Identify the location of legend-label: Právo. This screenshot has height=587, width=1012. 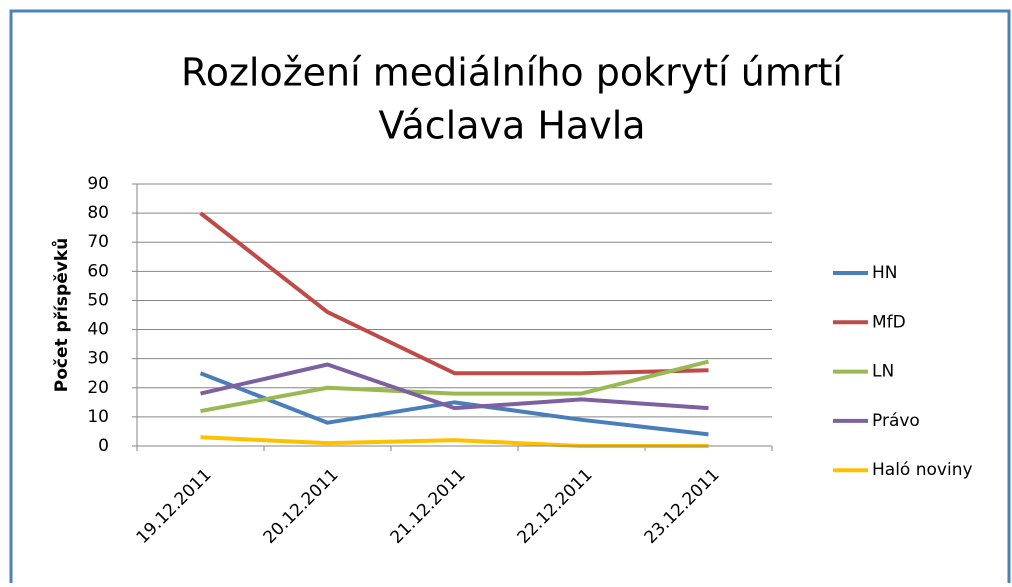
(896, 421).